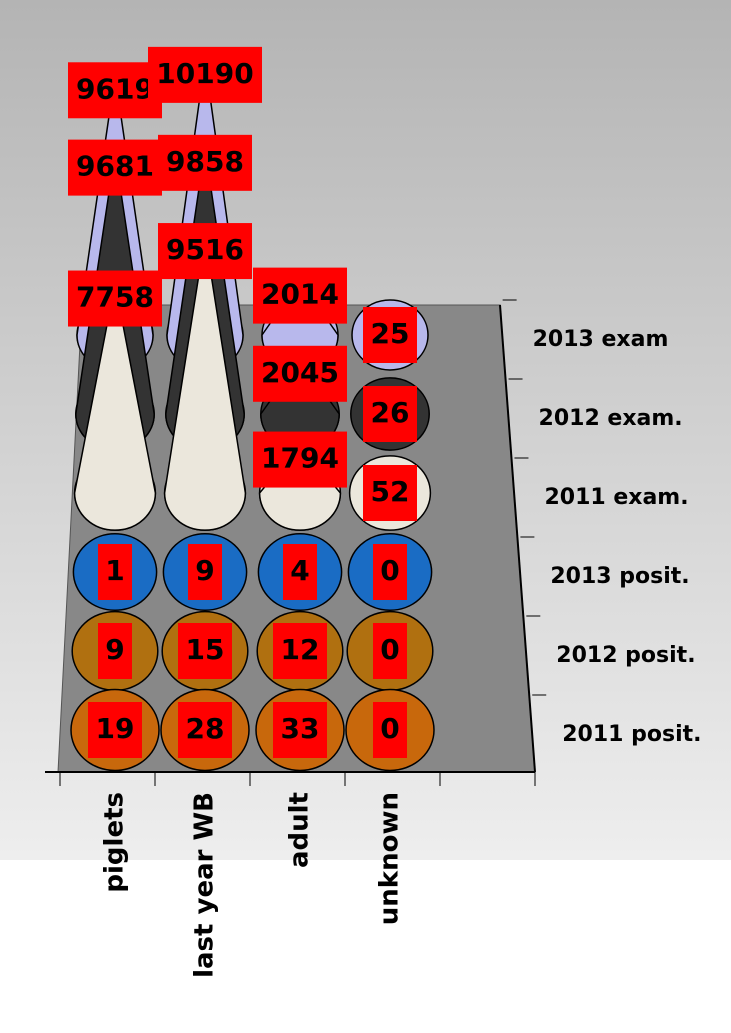 The width and height of the screenshot is (731, 1033). Describe the element at coordinates (616, 497) in the screenshot. I see `legend-label: 2011 exam.` at that location.